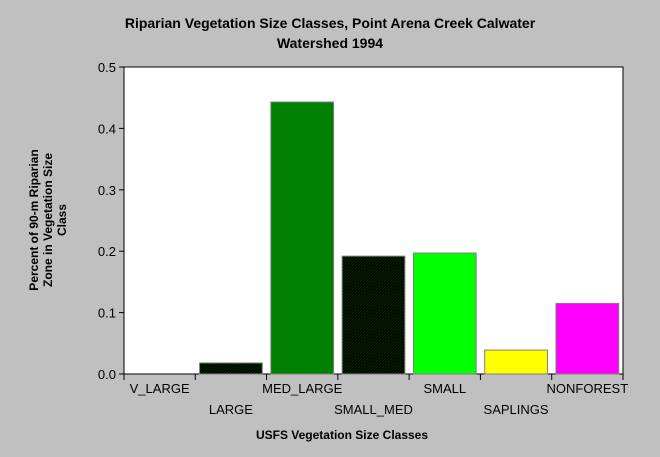 This screenshot has width=660, height=457. I want to click on y-tick-label: 0.4, so click(107, 128).